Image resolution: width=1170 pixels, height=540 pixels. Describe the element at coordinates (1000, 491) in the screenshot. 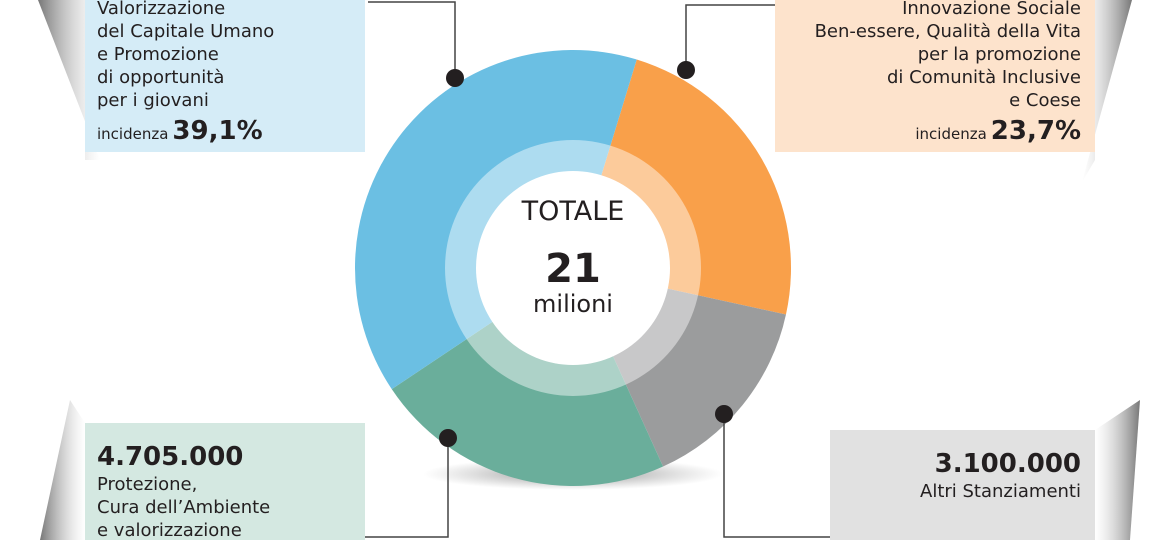

I see `category-label: Altri Stanziamenti` at that location.